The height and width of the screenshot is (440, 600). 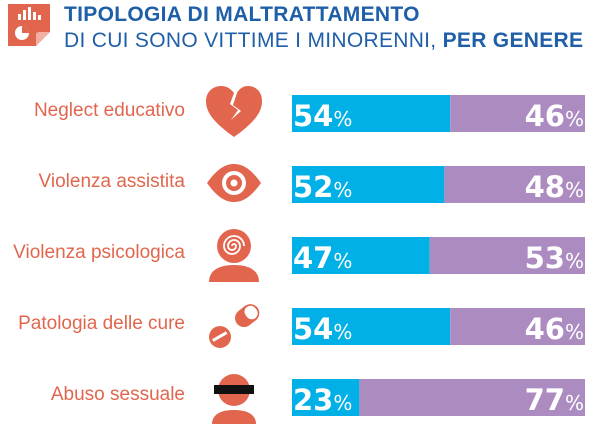 I want to click on pills-icon, so click(x=234, y=325).